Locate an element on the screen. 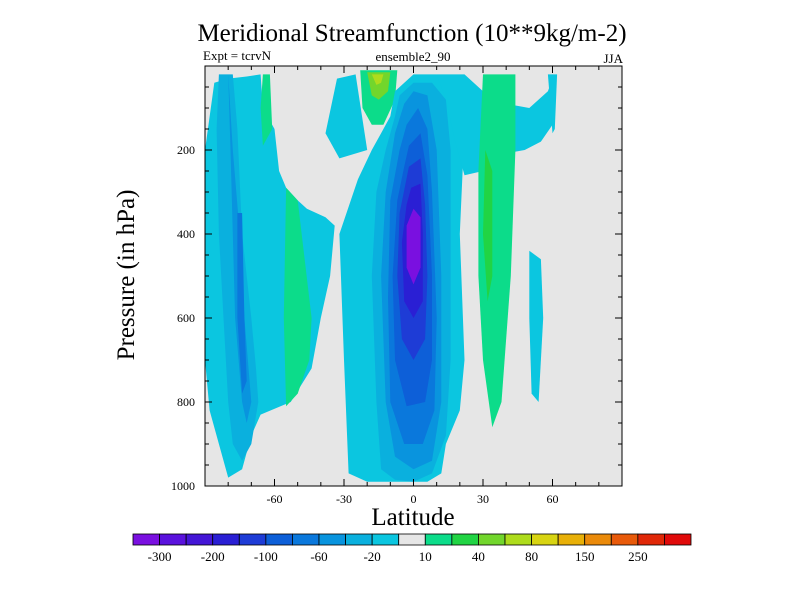 This screenshot has height=600, width=800. contour-nh-positive-inner is located at coordinates (488, 226).